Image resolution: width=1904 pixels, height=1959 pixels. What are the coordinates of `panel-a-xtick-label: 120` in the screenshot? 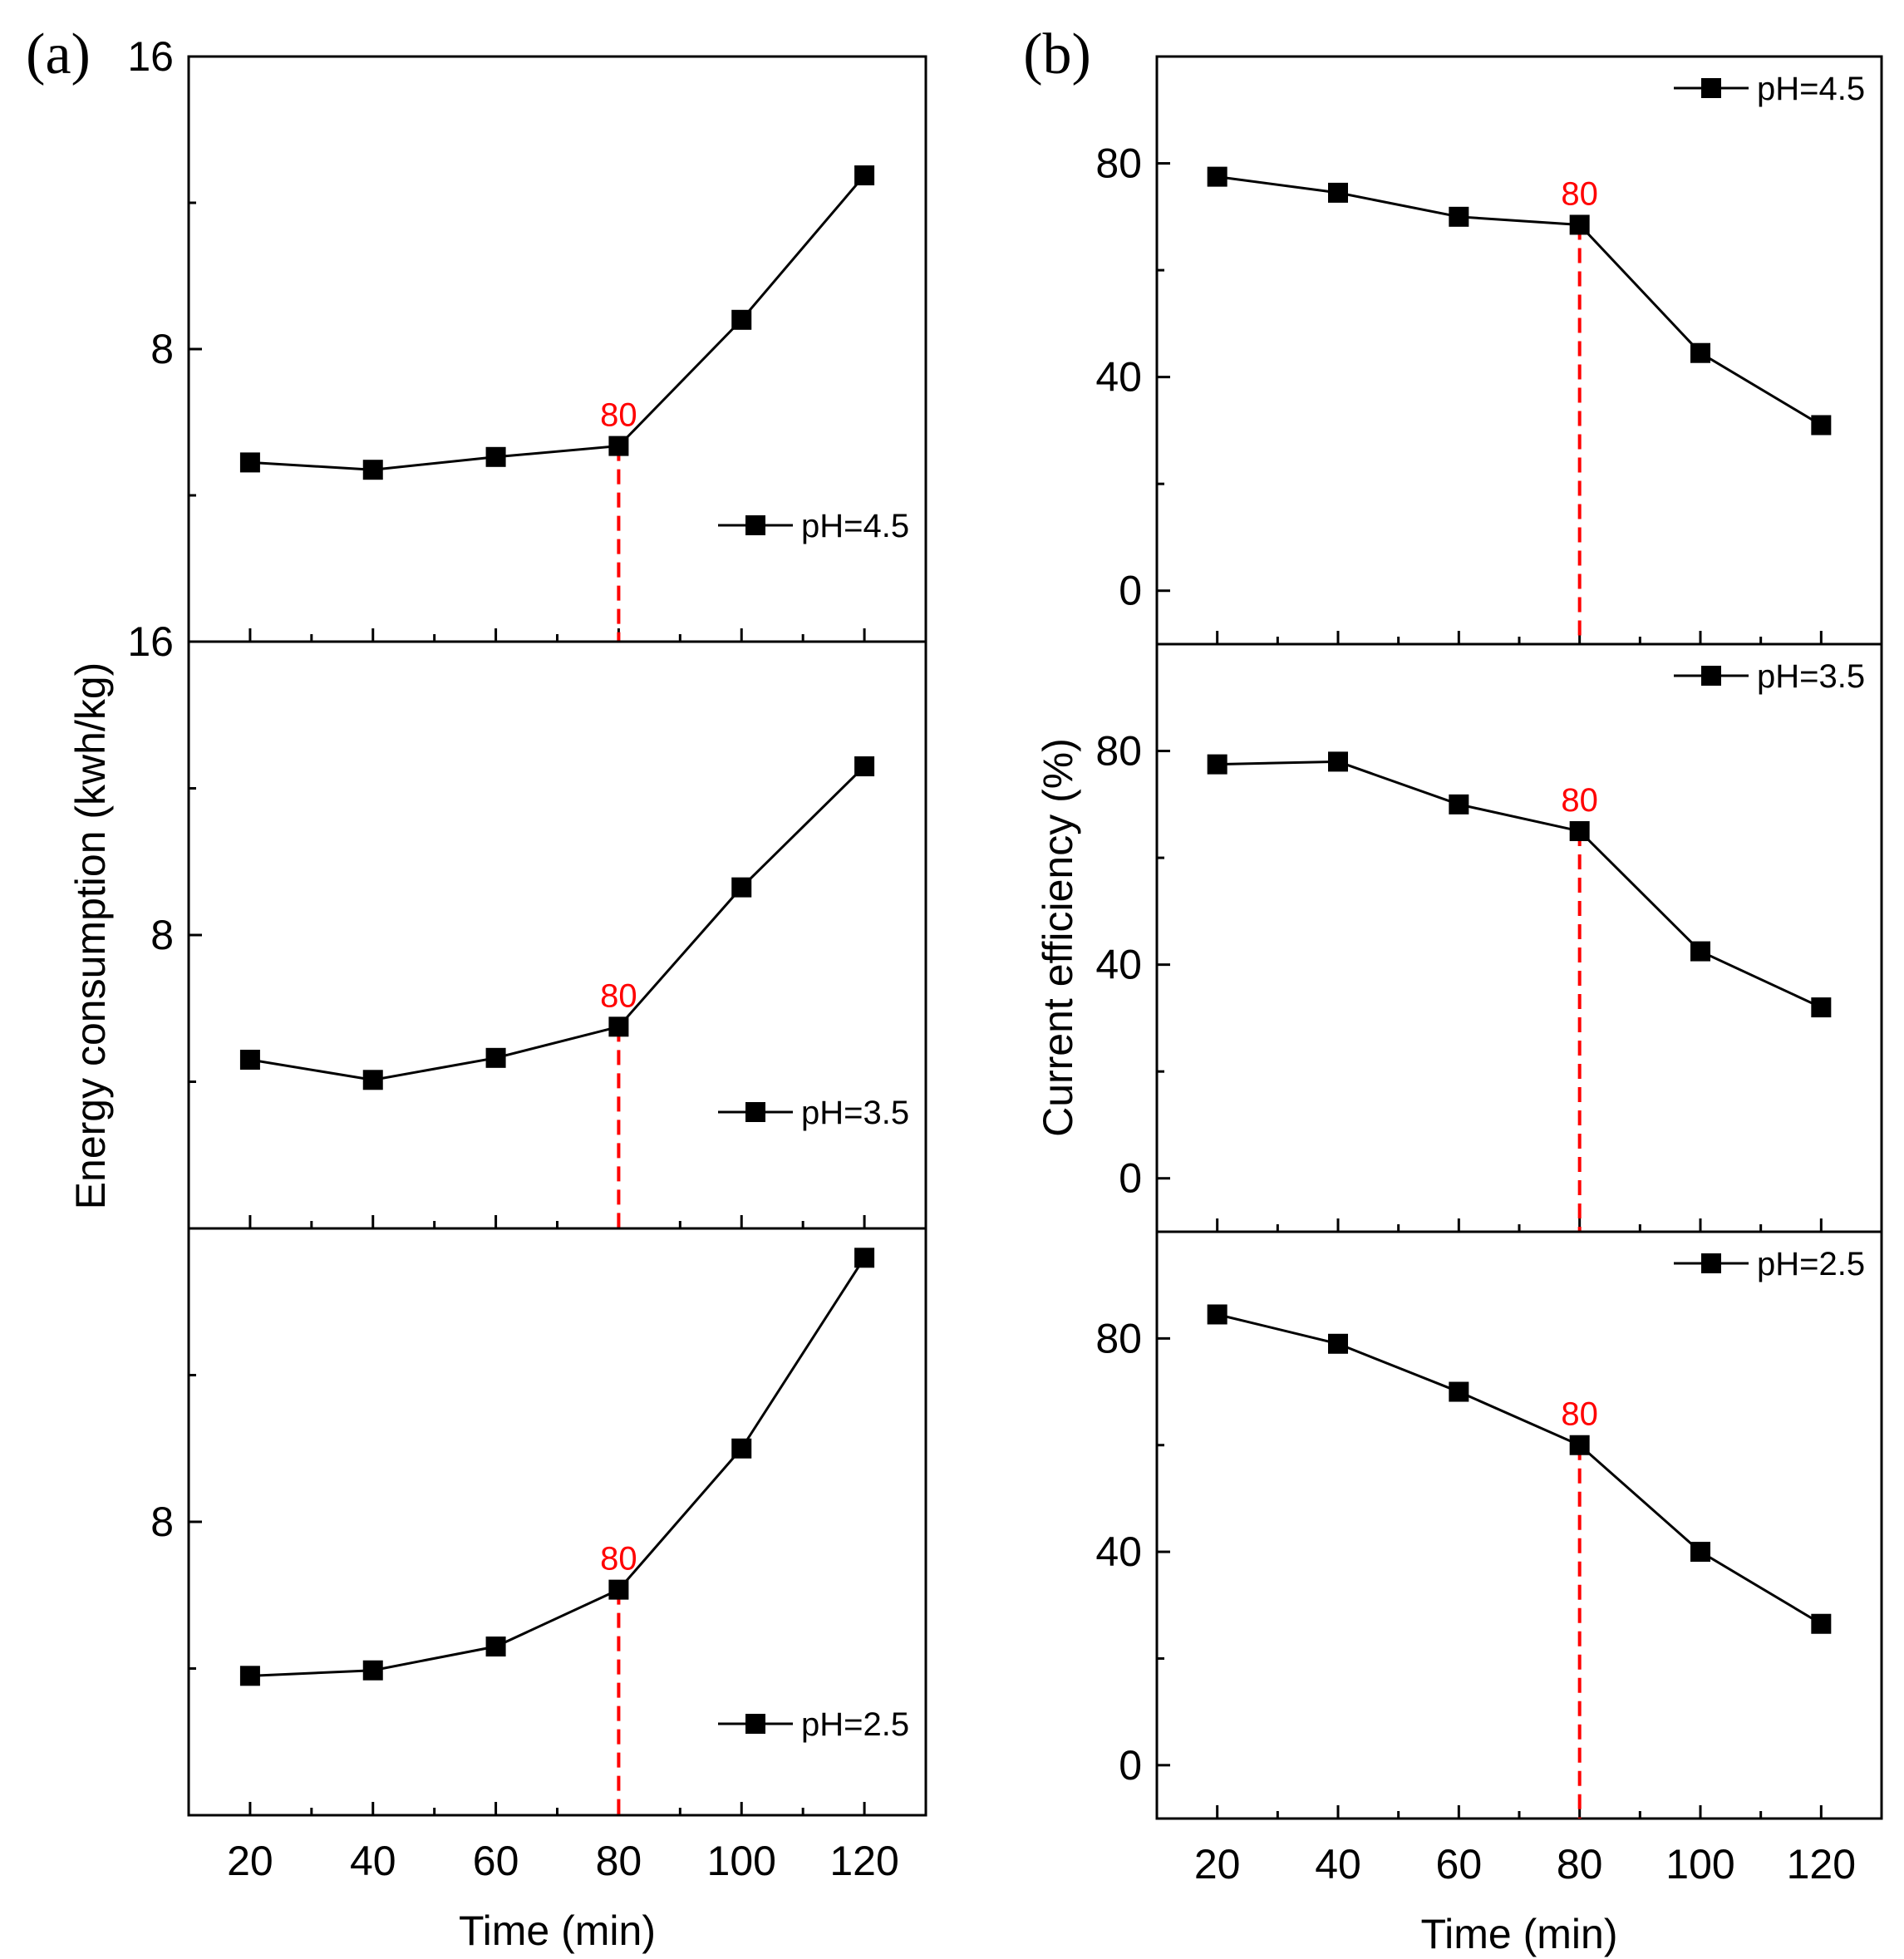 It's located at (863, 1861).